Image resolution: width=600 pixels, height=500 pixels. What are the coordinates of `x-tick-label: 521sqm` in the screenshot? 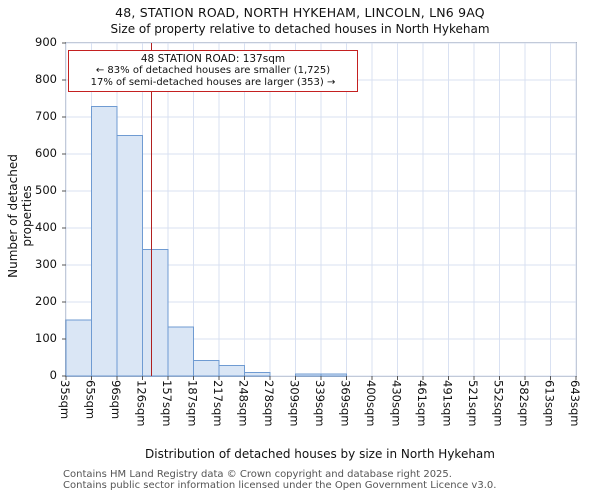 It's located at (473, 403).